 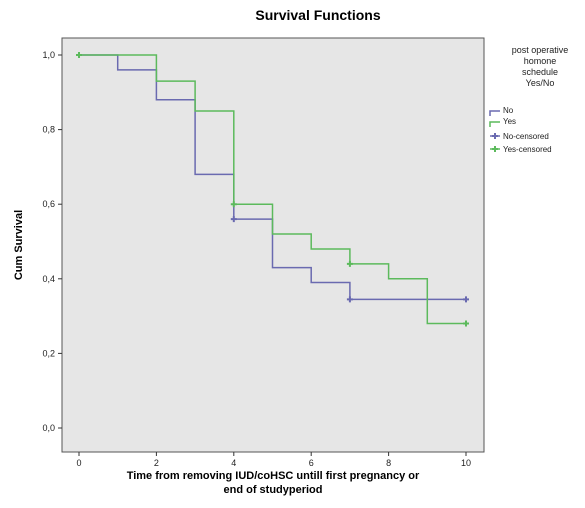 What do you see at coordinates (540, 83) in the screenshot?
I see `legend-title-line4: Yes/No` at bounding box center [540, 83].